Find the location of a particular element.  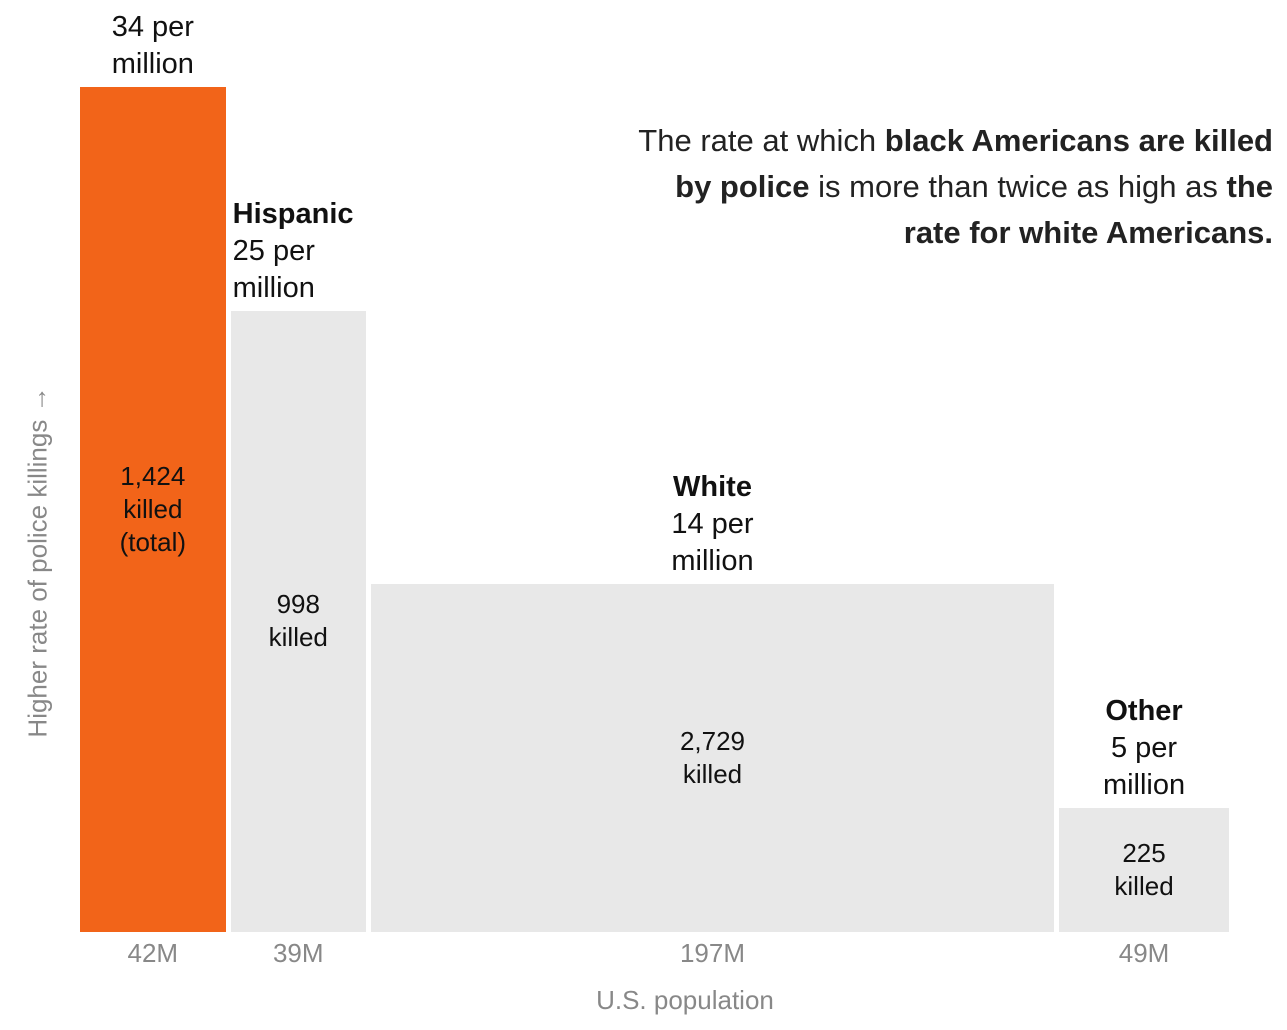

bar-group-name: Other is located at coordinates (1144, 710).